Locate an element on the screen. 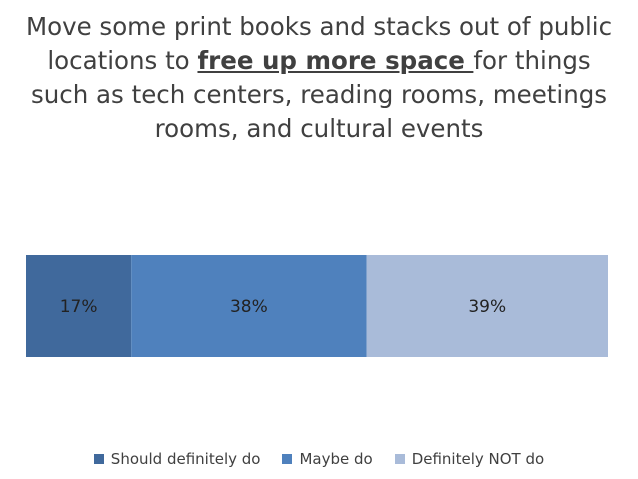 This screenshot has height=479, width=638. legend-label: Maybe do is located at coordinates (336, 459).